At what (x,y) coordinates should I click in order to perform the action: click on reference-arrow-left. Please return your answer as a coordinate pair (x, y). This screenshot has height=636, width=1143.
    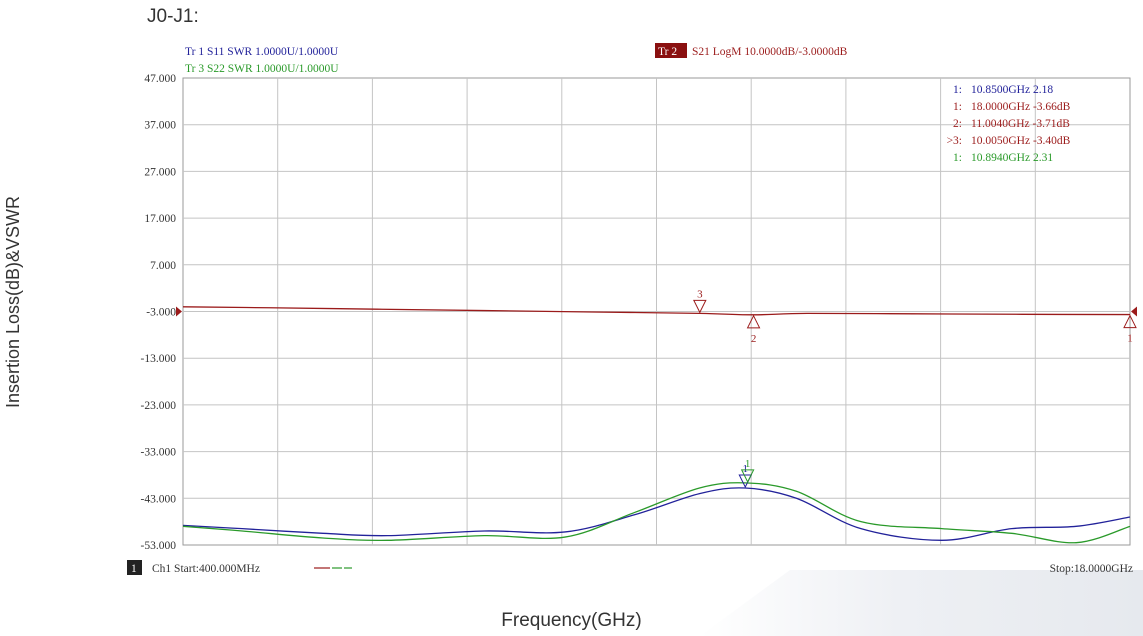
    Looking at the image, I should click on (179, 311).